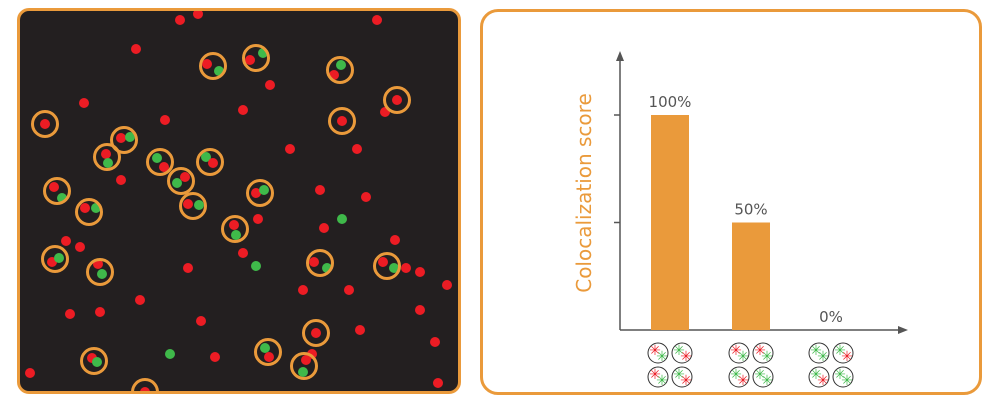  I want to click on y-axis-label: Colocalization score, so click(584, 193).